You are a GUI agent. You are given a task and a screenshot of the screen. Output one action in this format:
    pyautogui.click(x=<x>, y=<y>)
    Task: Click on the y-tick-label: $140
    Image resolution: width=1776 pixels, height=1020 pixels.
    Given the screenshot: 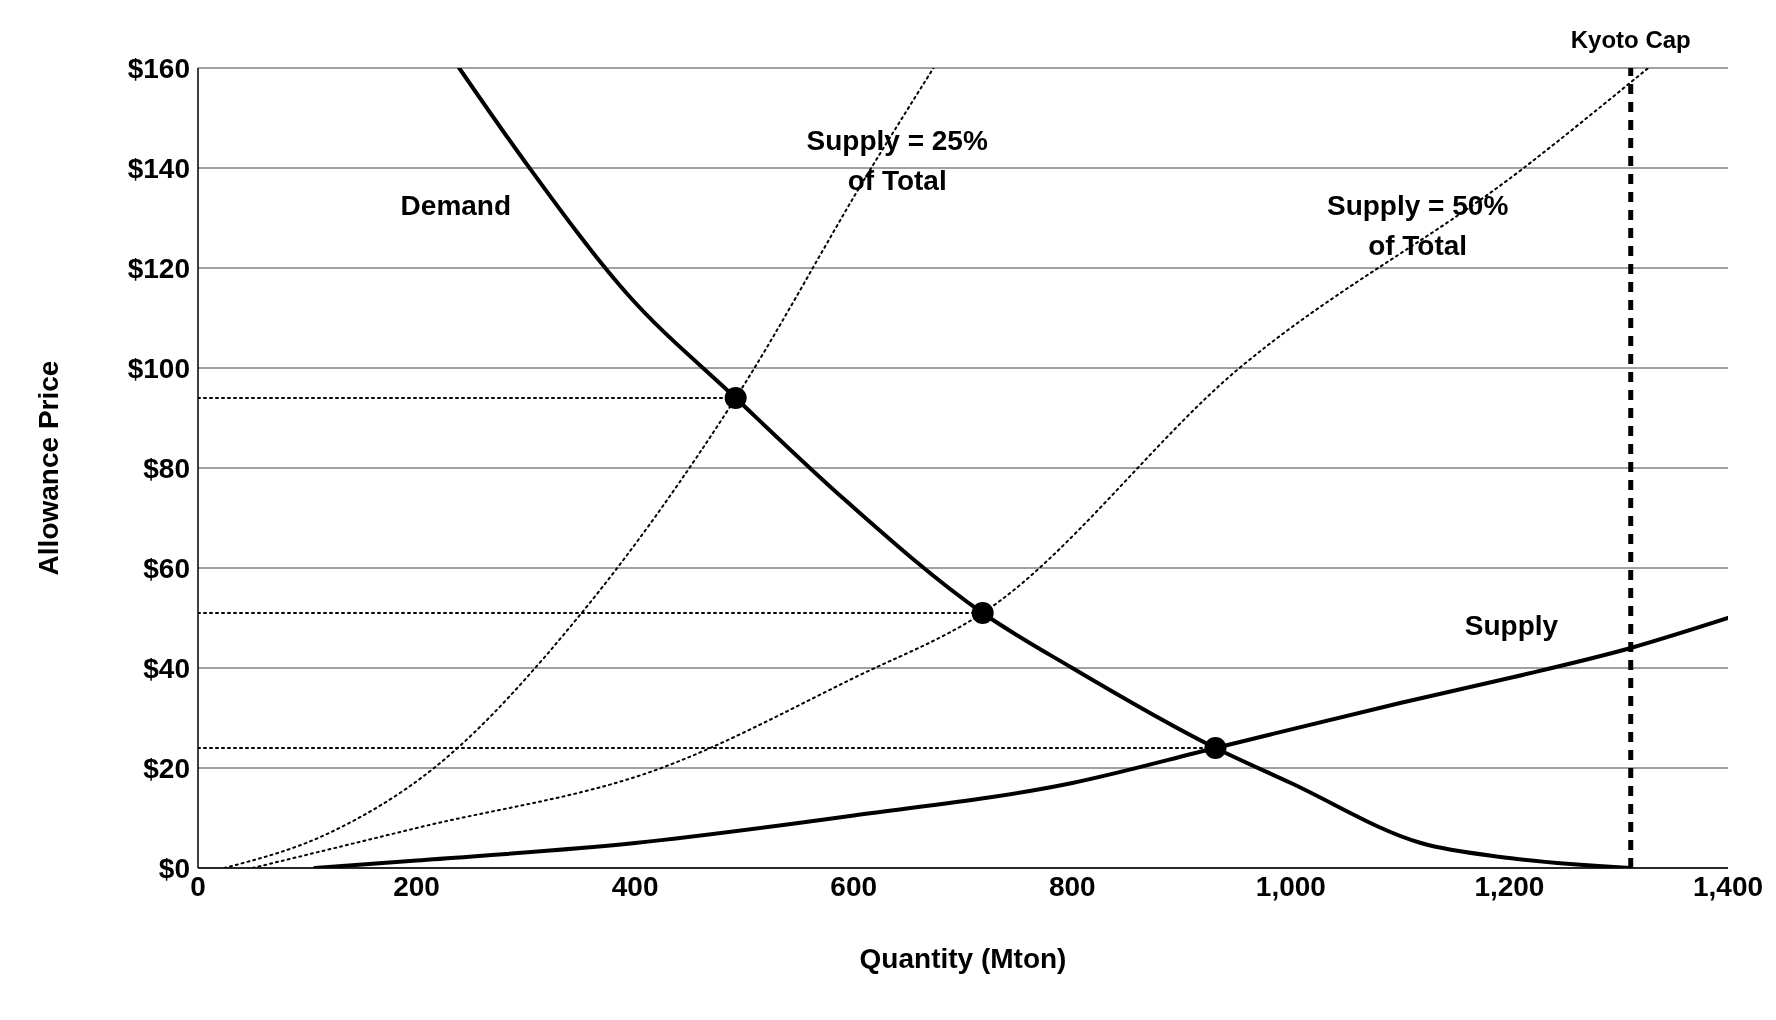 What is the action you would take?
    pyautogui.click(x=158, y=168)
    